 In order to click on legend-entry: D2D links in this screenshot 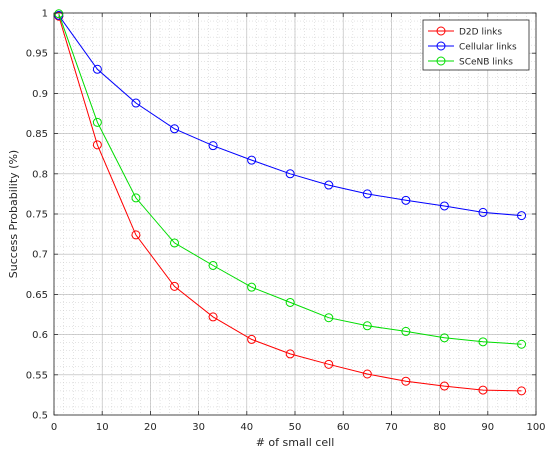, I will do `click(465, 32)`.